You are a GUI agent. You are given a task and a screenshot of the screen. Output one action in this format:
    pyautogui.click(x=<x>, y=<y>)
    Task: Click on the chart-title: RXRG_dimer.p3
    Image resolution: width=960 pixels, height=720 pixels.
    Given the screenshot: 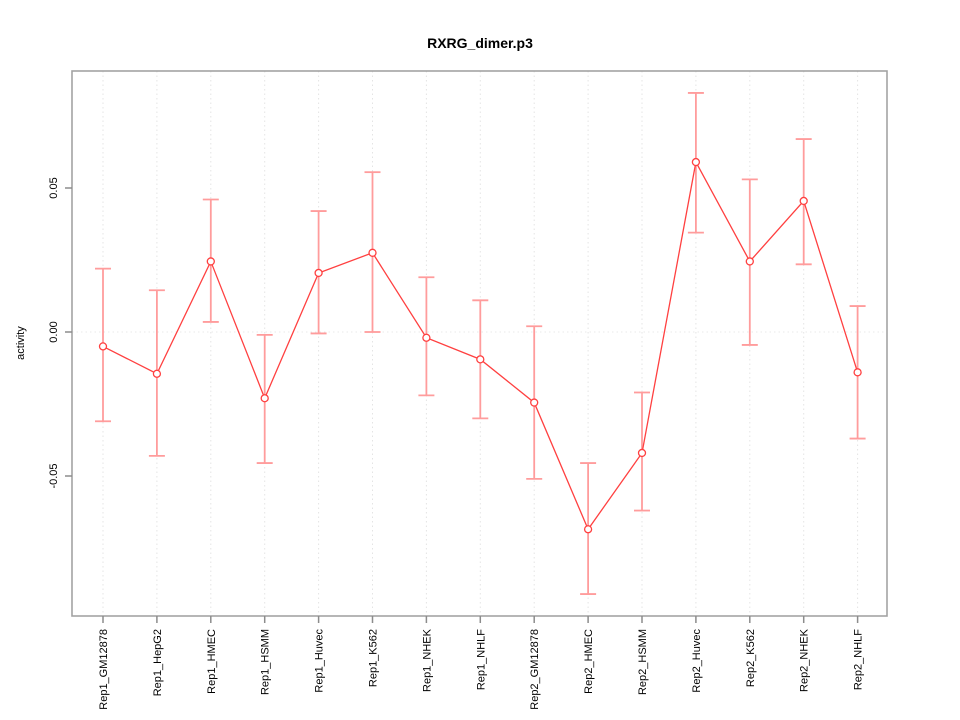 What is the action you would take?
    pyautogui.click(x=480, y=43)
    